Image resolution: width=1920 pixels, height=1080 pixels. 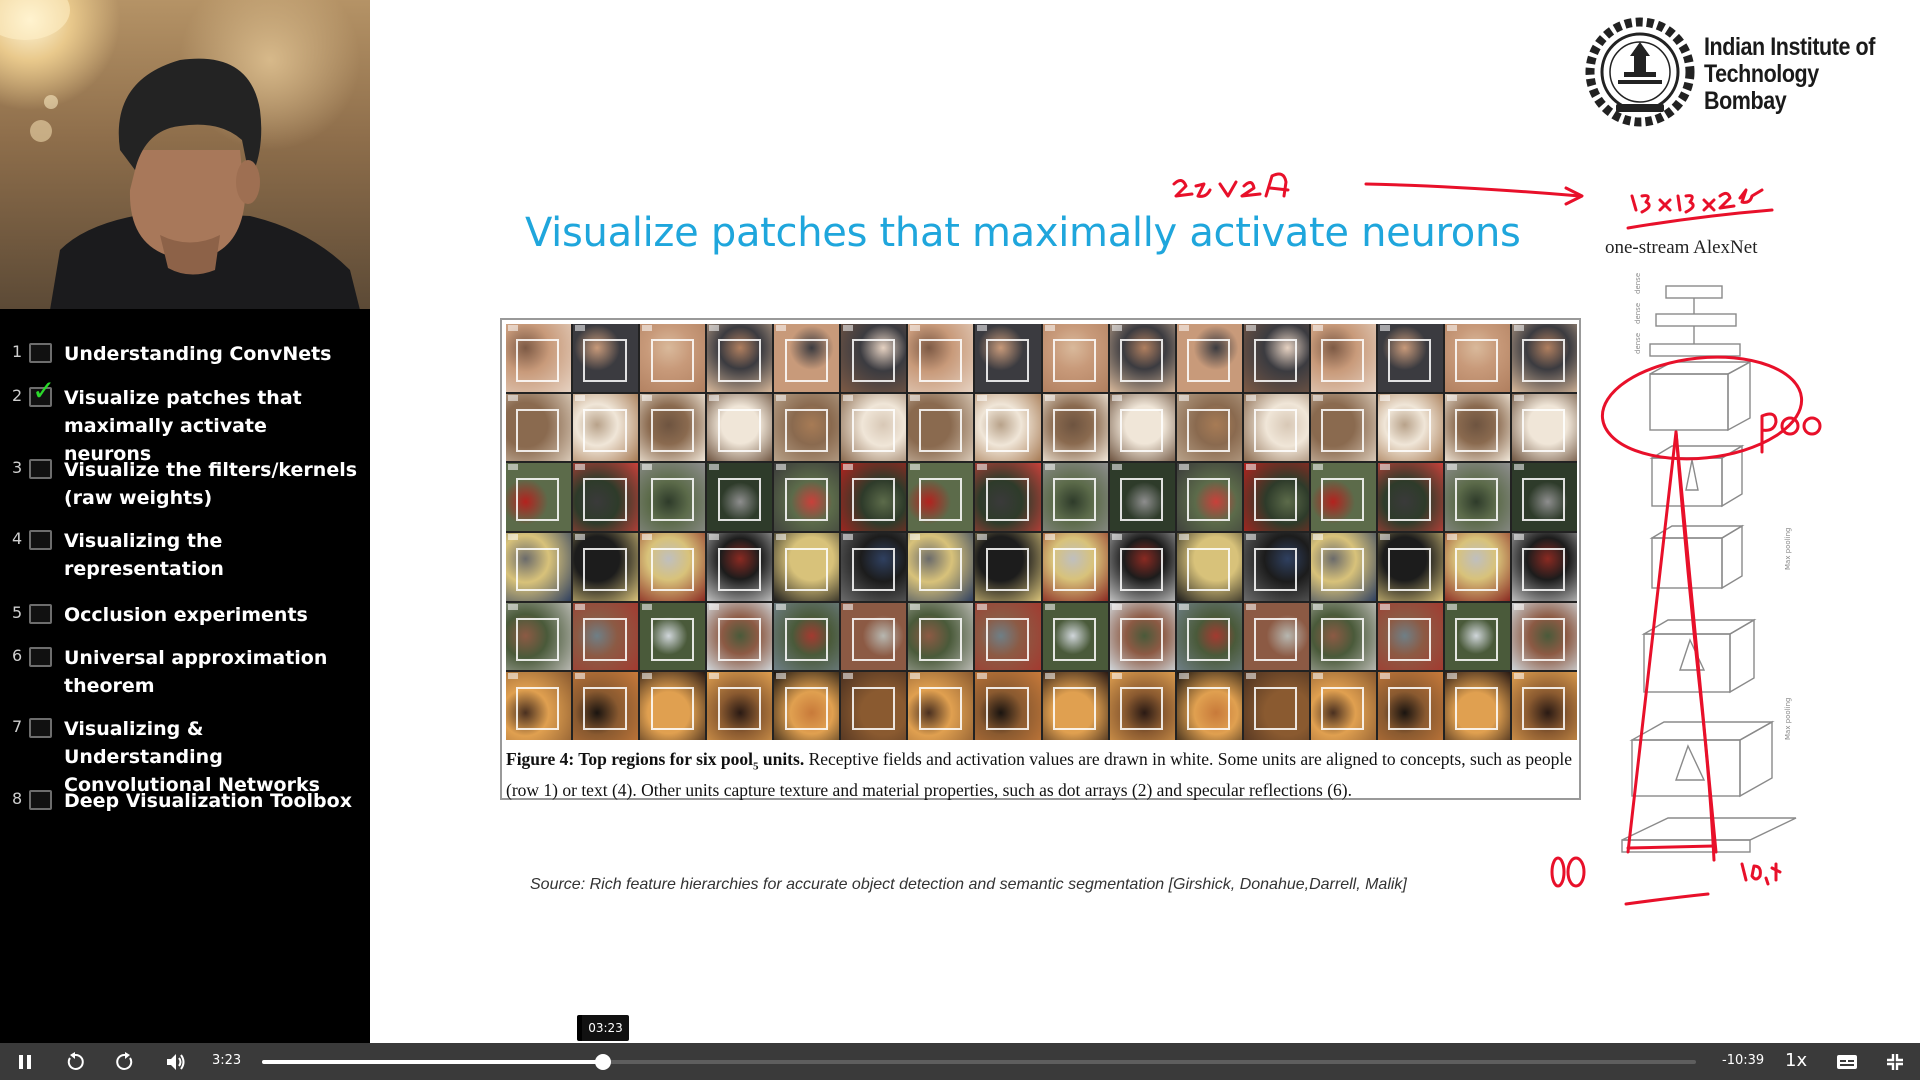 I want to click on institute-line-1: Indian Institute of, so click(x=1789, y=47).